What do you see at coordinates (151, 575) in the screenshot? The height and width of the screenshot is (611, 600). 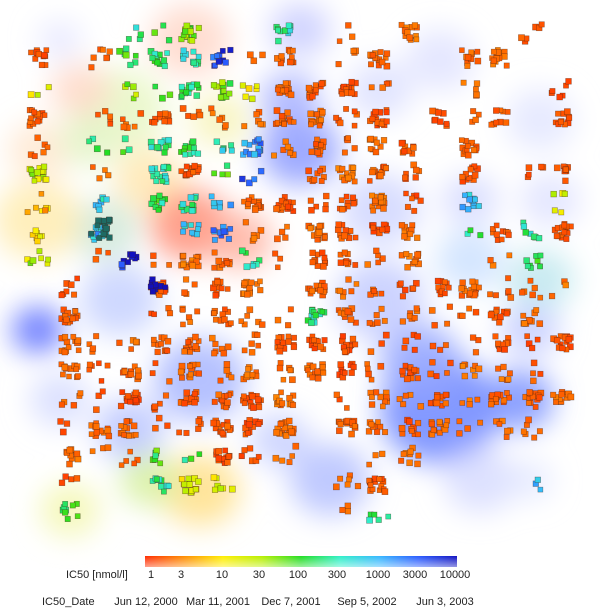 I see `ic50-tick-label: 1` at bounding box center [151, 575].